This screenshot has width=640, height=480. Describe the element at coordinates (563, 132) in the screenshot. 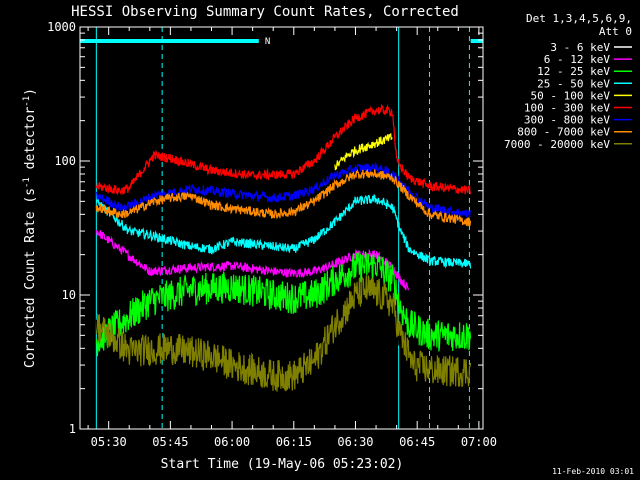

I see `legend-entry-label-8: 800 - 7000 keV` at that location.